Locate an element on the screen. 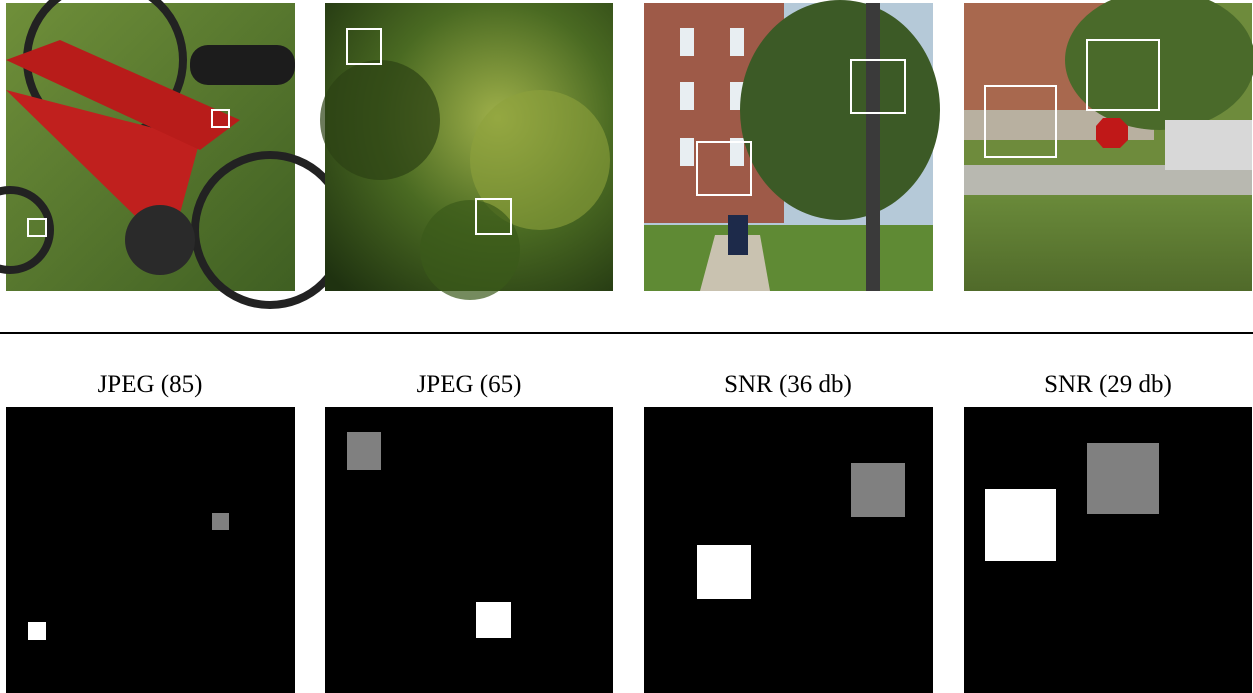 The width and height of the screenshot is (1253, 693). caption: JPEG (85) is located at coordinates (150, 384).